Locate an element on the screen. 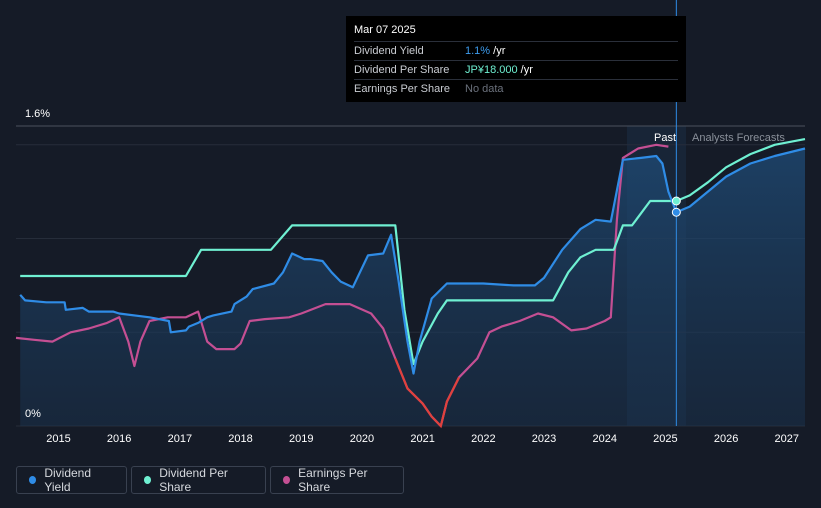 This screenshot has height=508, width=821. tooltip-value: JP¥18.000 /yr is located at coordinates (499, 70).